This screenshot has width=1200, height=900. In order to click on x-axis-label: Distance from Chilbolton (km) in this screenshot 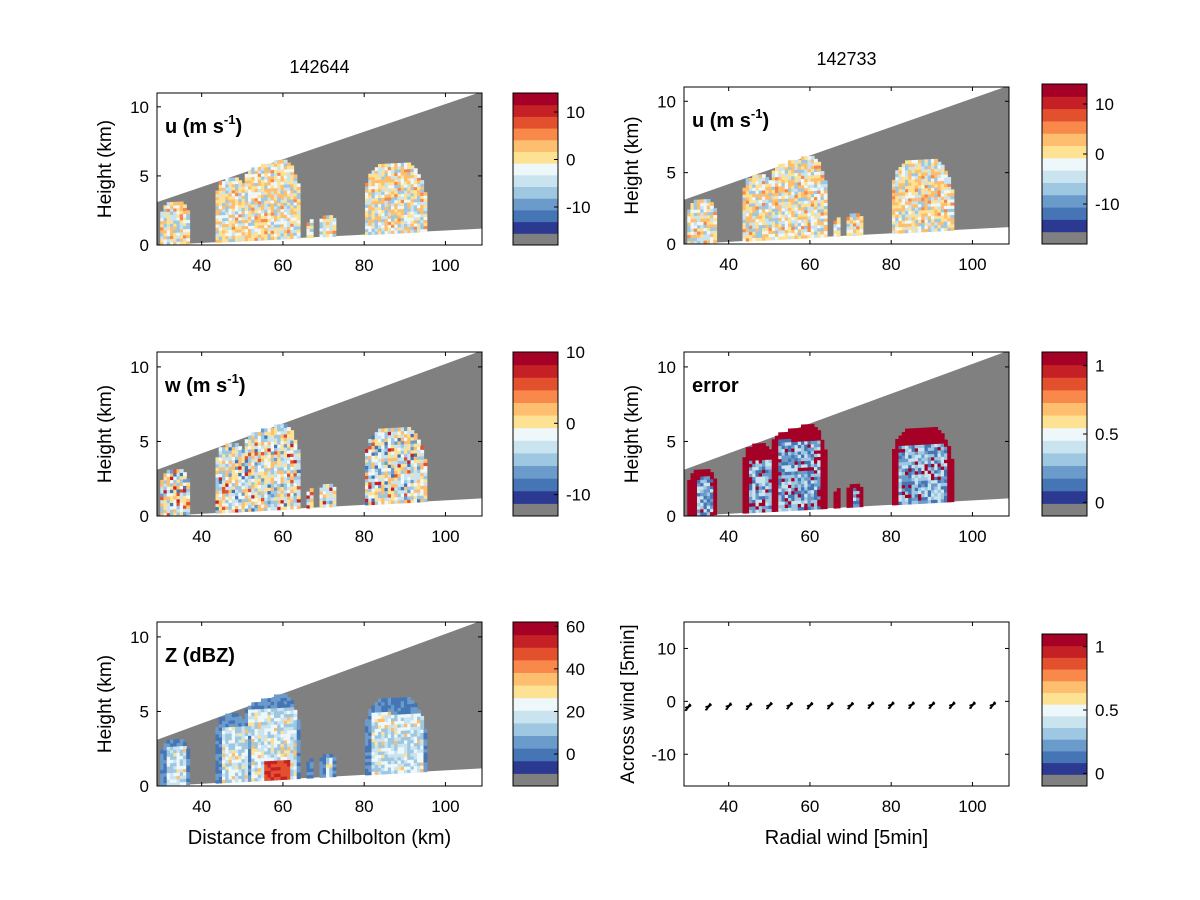, I will do `click(319, 838)`.